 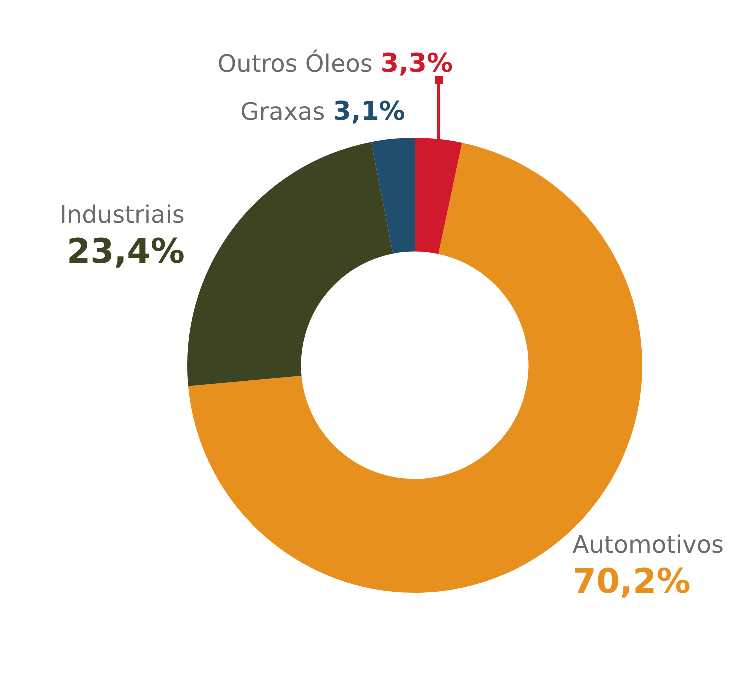 I want to click on slice-label: Automotivos, so click(x=648, y=545).